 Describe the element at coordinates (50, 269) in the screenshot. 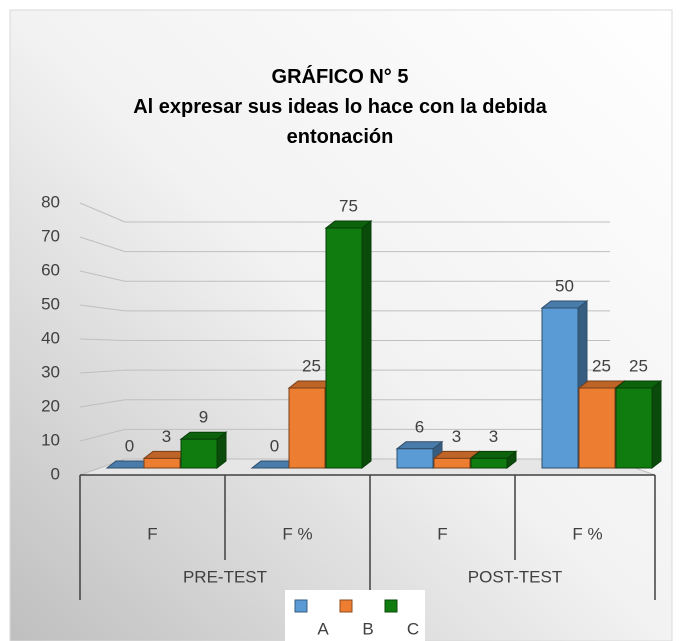

I see `y-tick-label: 60` at that location.